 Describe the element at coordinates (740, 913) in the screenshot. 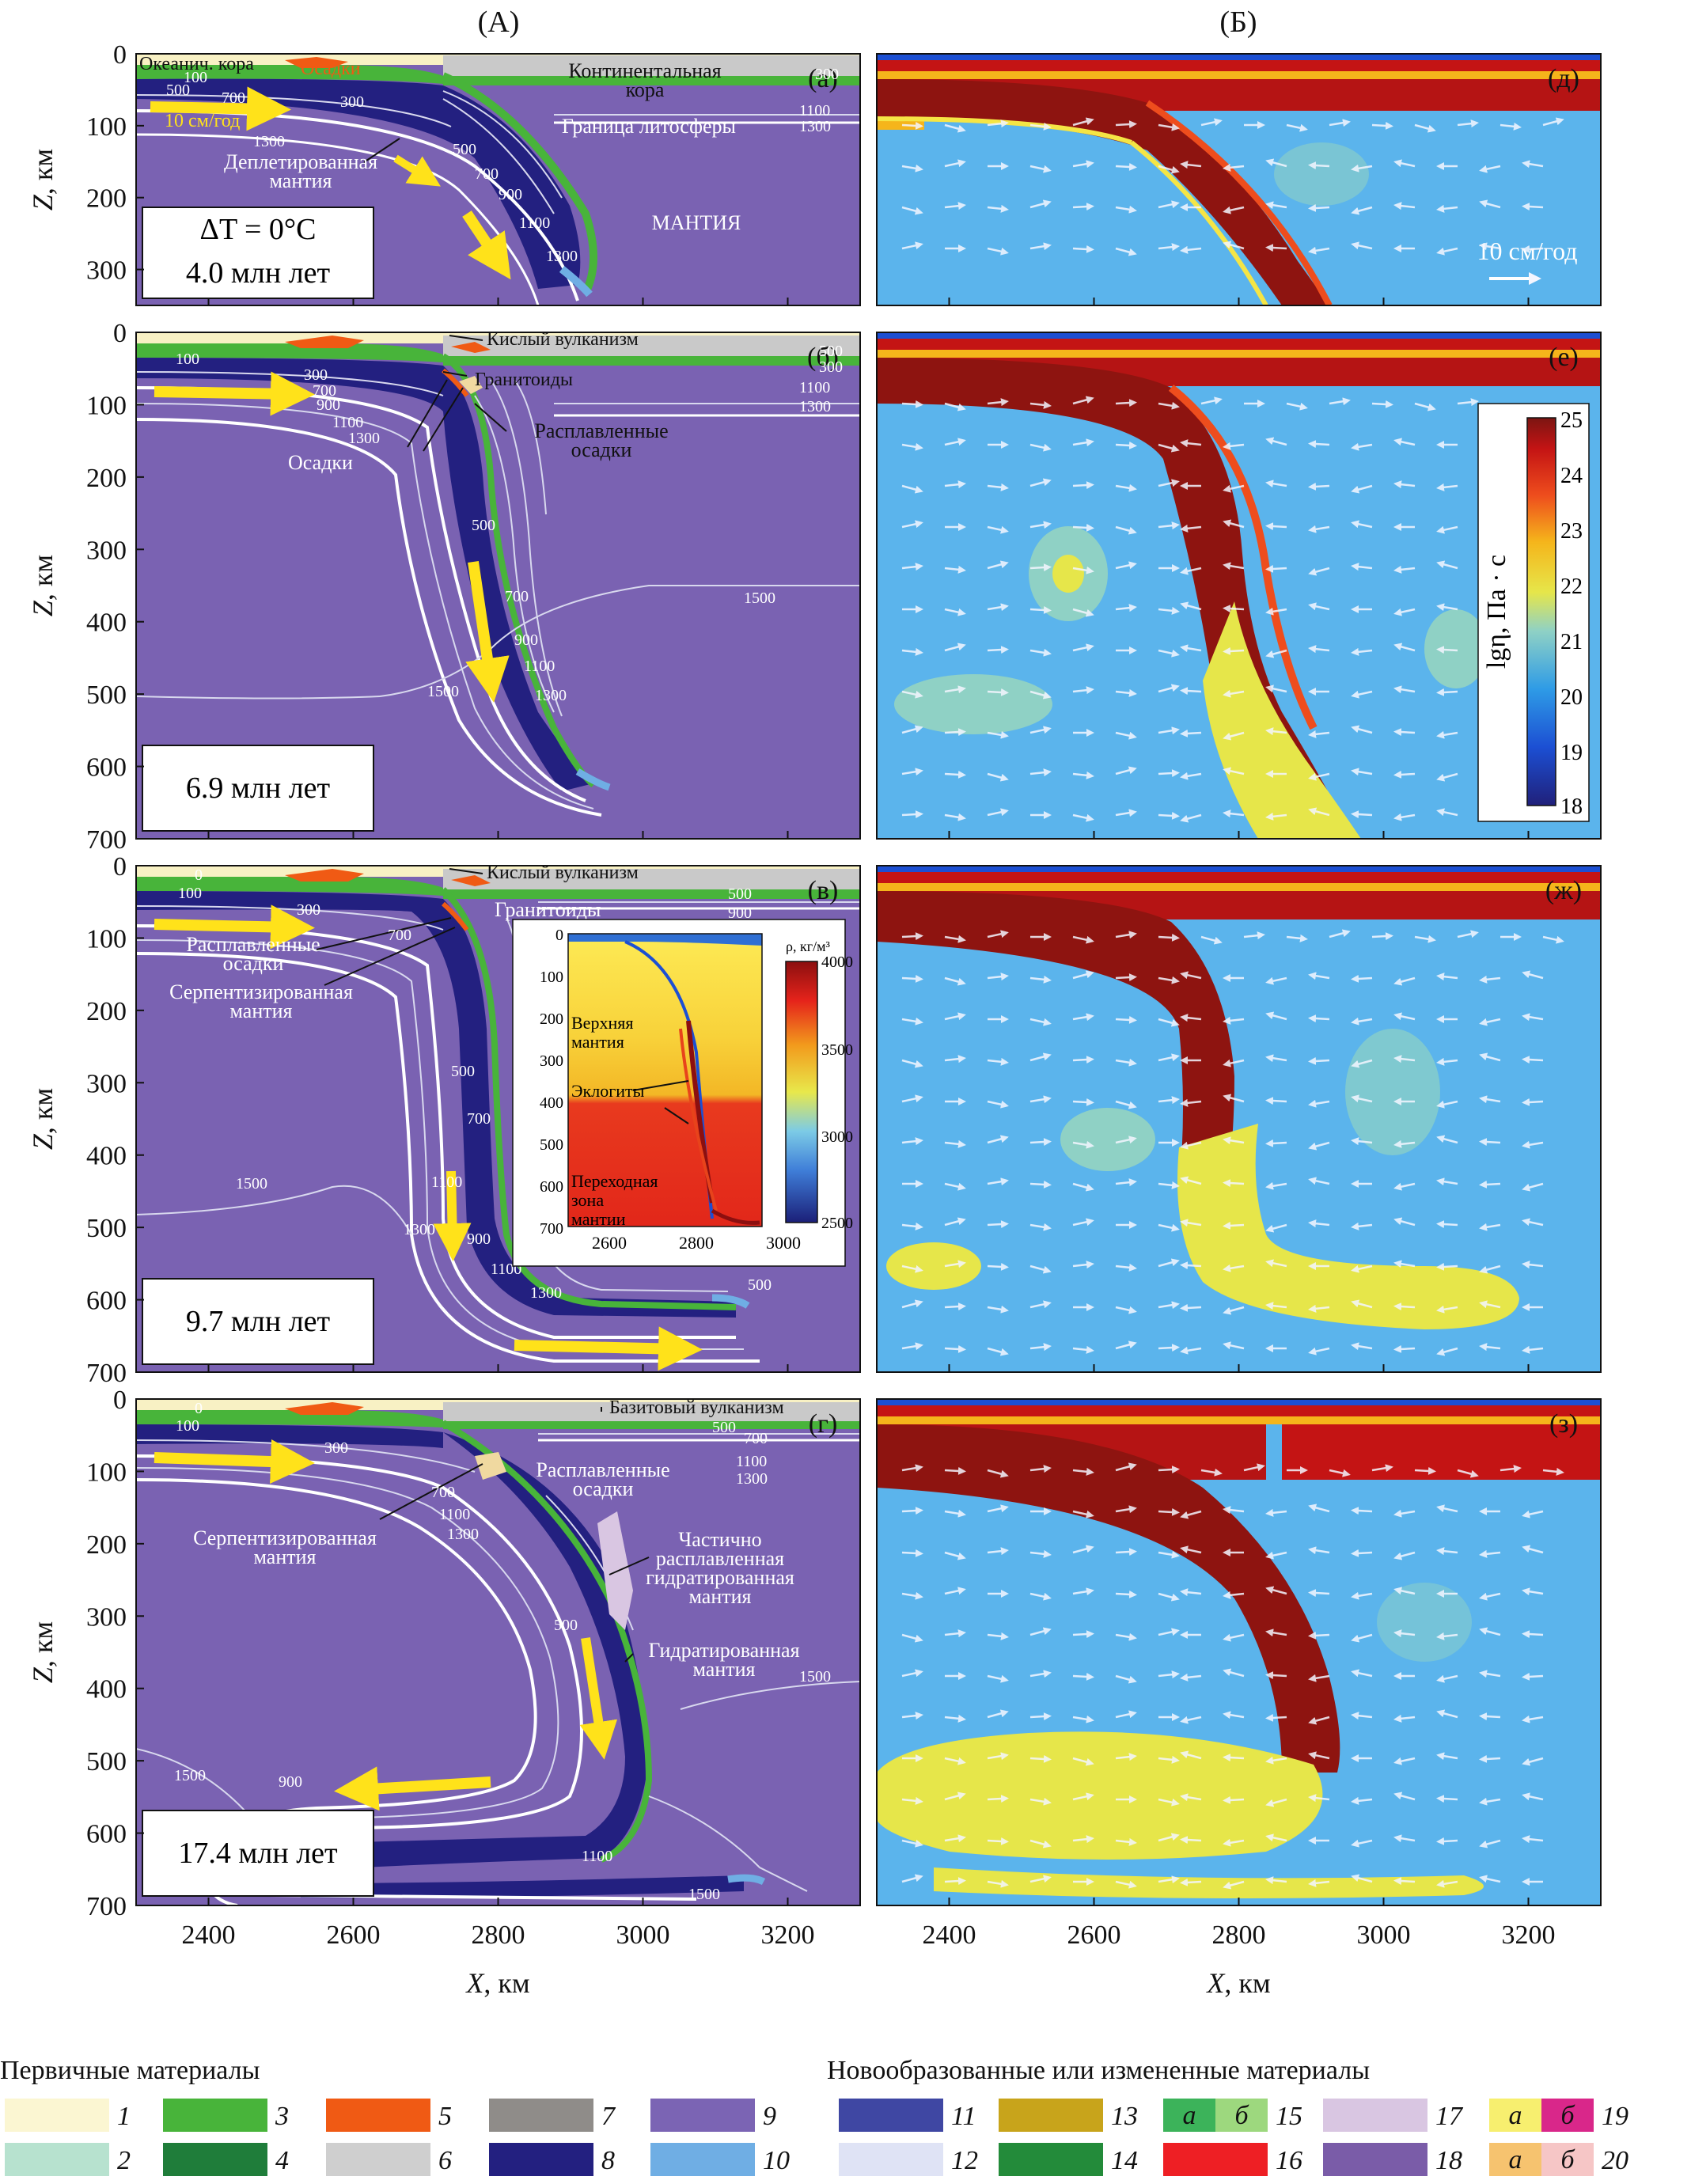

I see `isotherm-c-5: 900` at that location.